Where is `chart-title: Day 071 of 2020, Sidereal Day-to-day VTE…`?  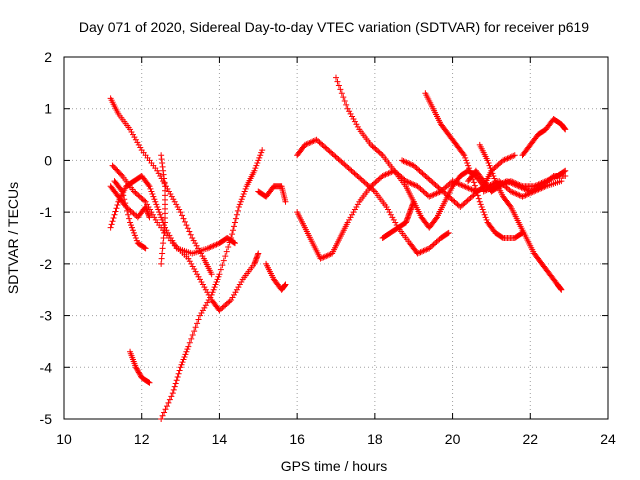
chart-title: Day 071 of 2020, Sidereal Day-to-day VTE… is located at coordinates (334, 27).